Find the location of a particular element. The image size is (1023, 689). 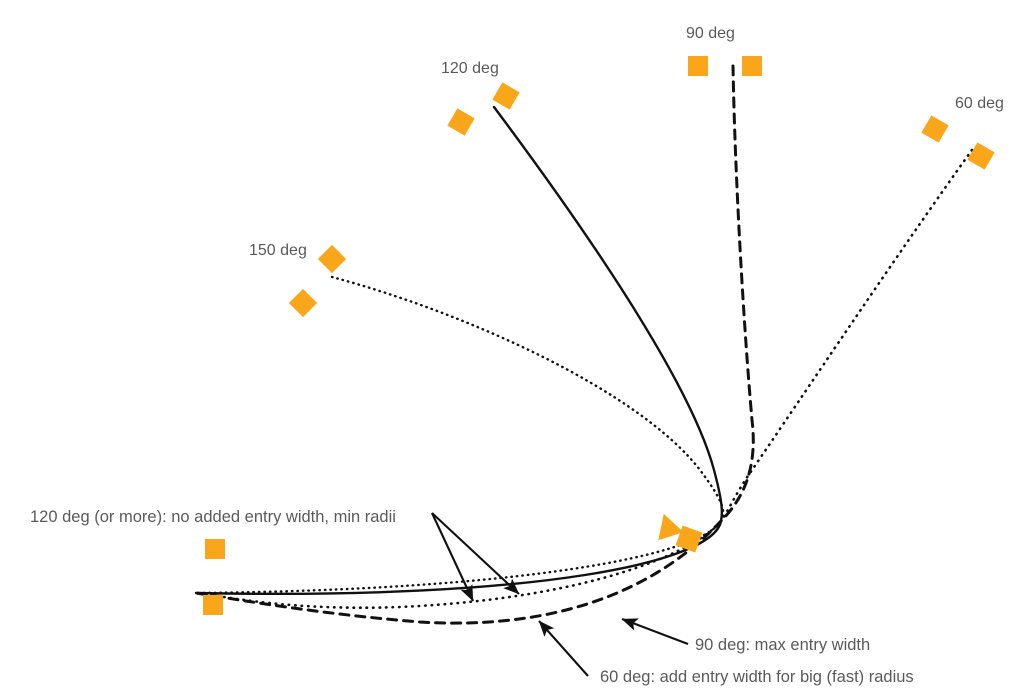

marker-square-m-exit-a is located at coordinates (215, 549).